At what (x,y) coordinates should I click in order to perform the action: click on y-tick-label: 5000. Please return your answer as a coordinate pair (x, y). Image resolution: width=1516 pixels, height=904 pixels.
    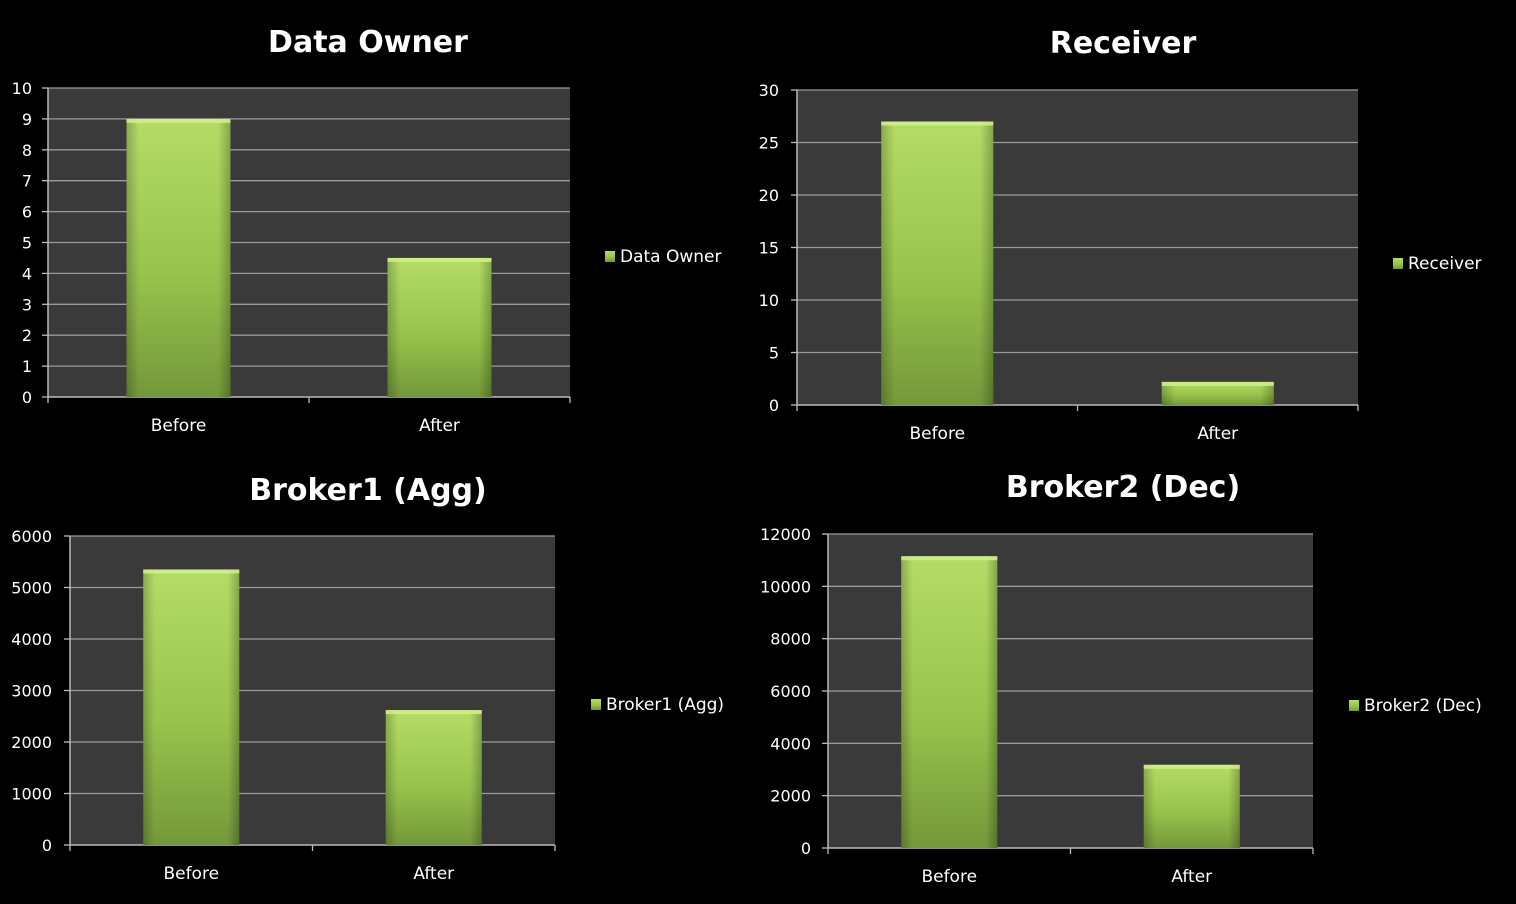
    Looking at the image, I should click on (31, 588).